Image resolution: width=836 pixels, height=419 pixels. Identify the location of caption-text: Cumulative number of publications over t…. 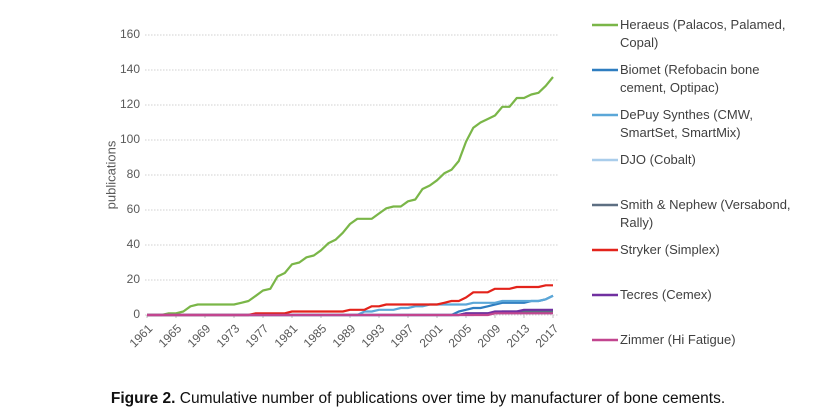
(452, 398).